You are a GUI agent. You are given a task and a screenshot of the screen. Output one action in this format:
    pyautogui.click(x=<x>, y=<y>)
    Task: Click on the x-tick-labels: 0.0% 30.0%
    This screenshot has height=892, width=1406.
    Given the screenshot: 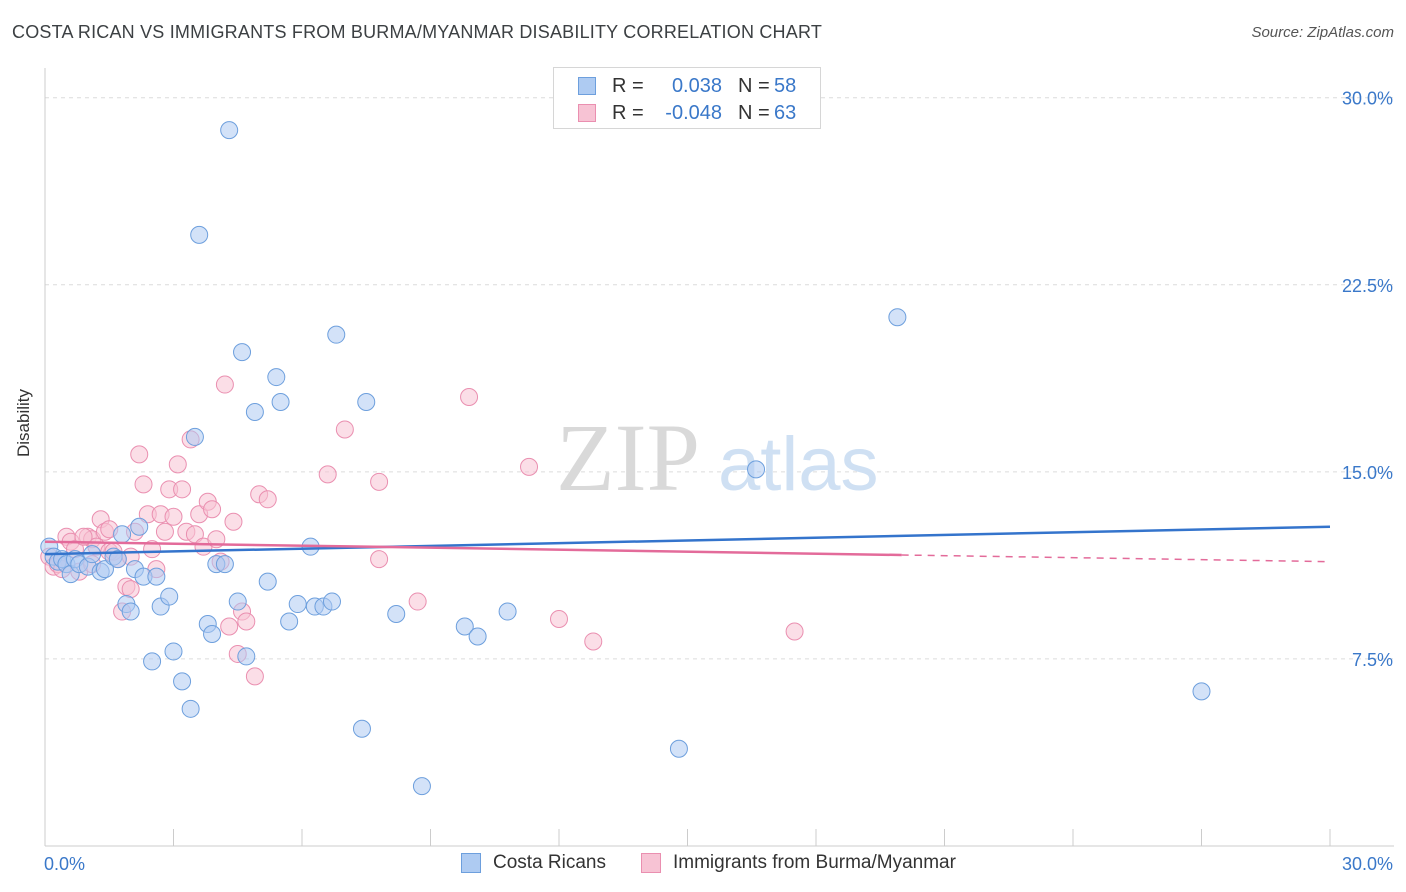 What is the action you would take?
    pyautogui.click(x=718, y=864)
    